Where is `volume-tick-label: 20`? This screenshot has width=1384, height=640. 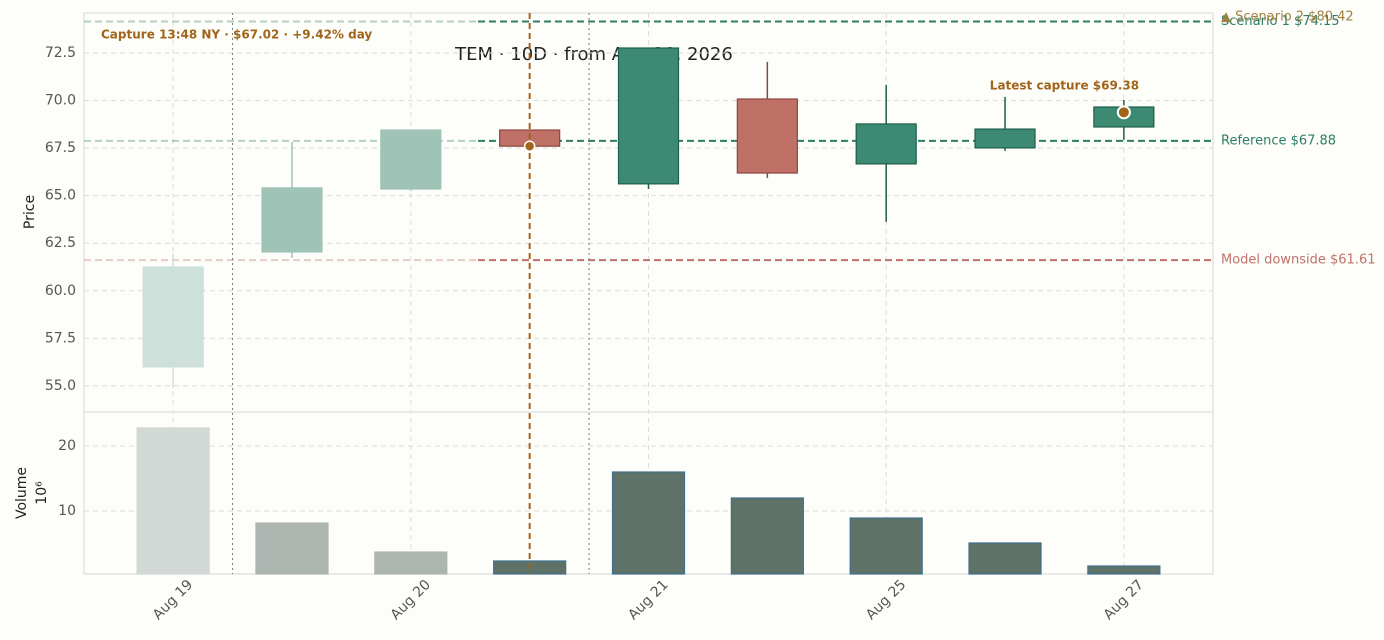 volume-tick-label: 20 is located at coordinates (67, 446).